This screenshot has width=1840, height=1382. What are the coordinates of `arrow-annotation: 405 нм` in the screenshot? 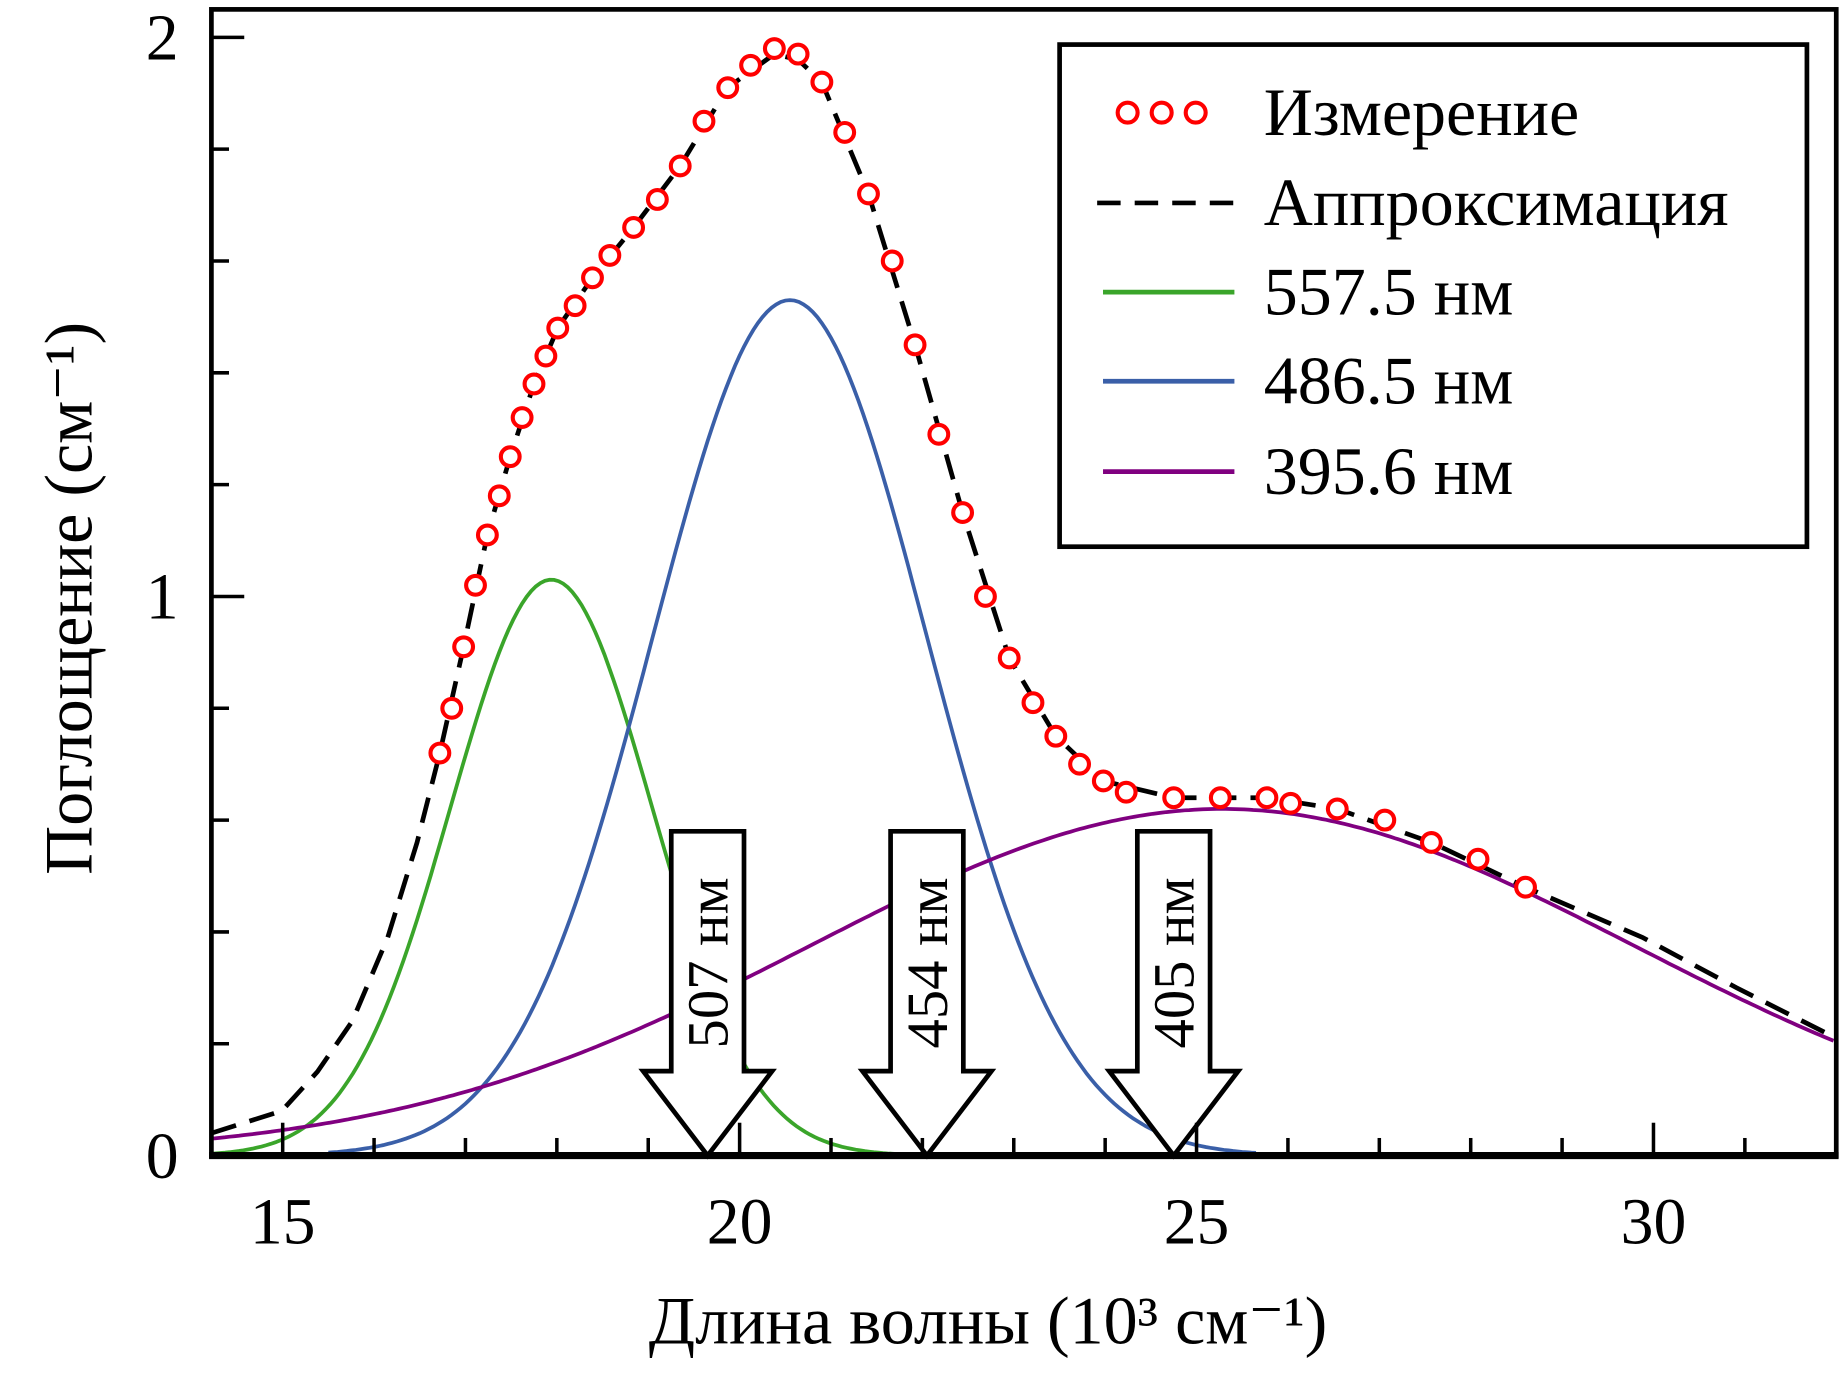 It's located at (1173, 994).